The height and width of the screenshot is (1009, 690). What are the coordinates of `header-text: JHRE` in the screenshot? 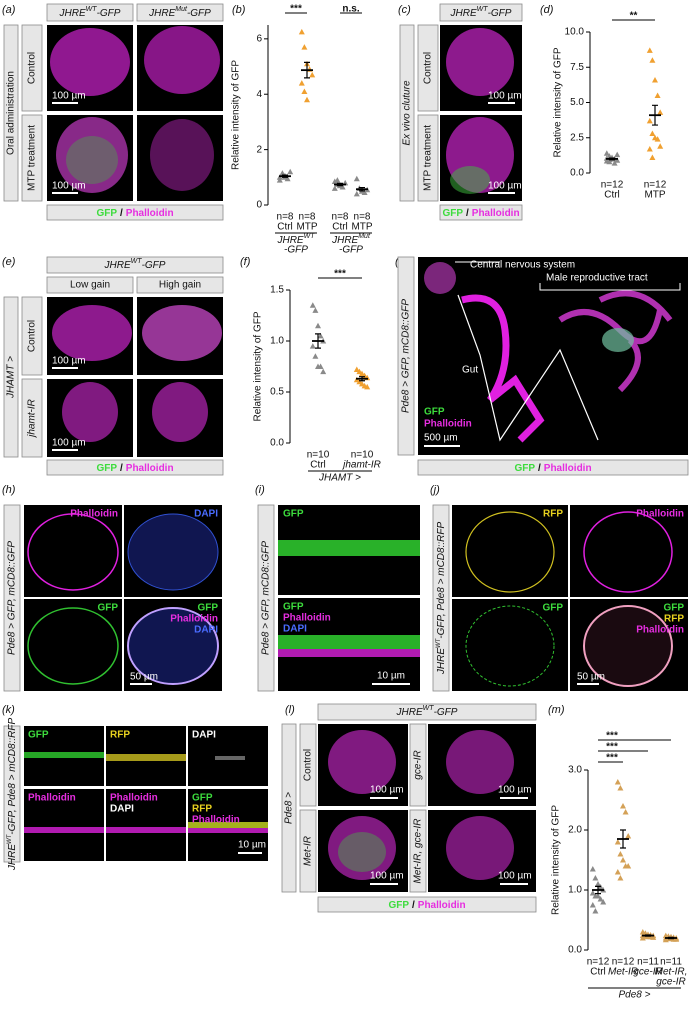 It's located at (463, 13).